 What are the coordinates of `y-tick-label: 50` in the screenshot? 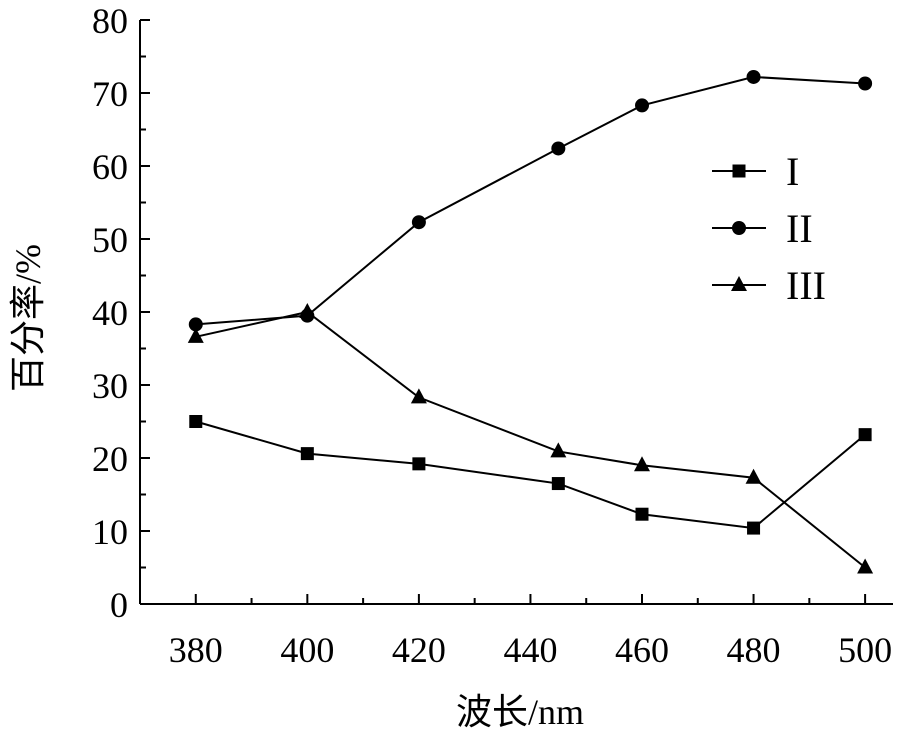 It's located at (110, 240).